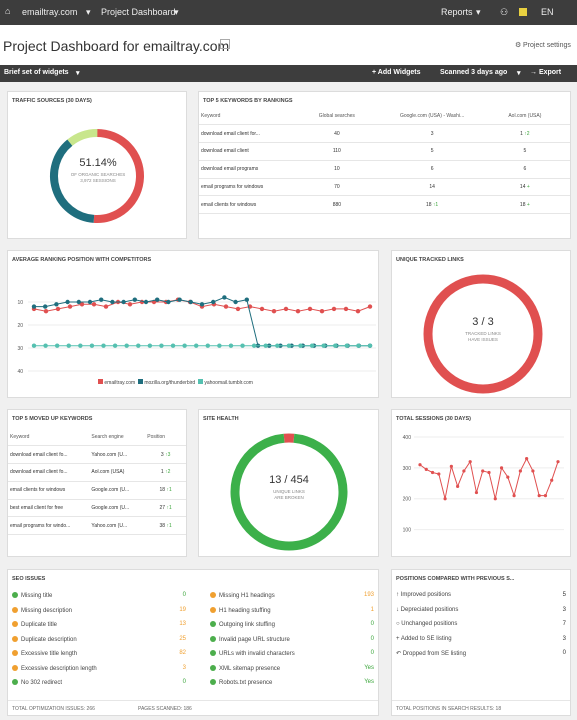 The height and width of the screenshot is (720, 577). Describe the element at coordinates (432, 205) in the screenshot. I see `table-cell: 18 ↑1` at that location.